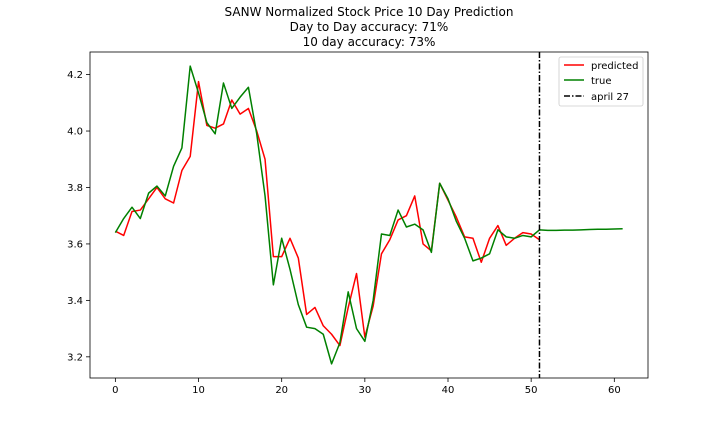 The height and width of the screenshot is (432, 720). I want to click on legend-label-april-27: april 27, so click(610, 97).